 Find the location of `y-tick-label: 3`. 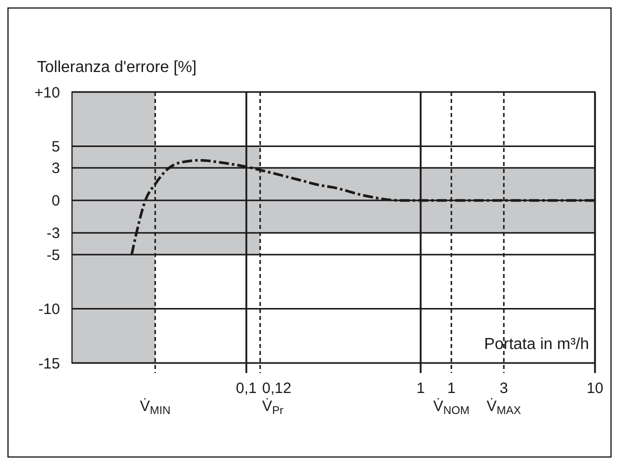

y-tick-label: 3 is located at coordinates (56, 169).